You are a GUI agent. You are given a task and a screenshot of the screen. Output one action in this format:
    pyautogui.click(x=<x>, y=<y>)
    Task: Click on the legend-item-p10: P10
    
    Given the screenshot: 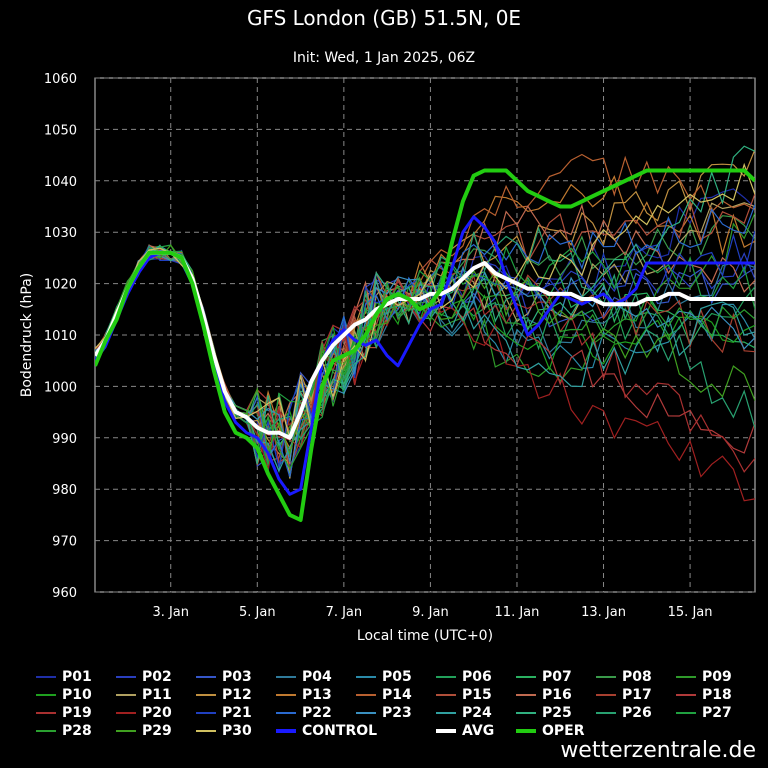 What is the action you would take?
    pyautogui.click(x=76, y=694)
    